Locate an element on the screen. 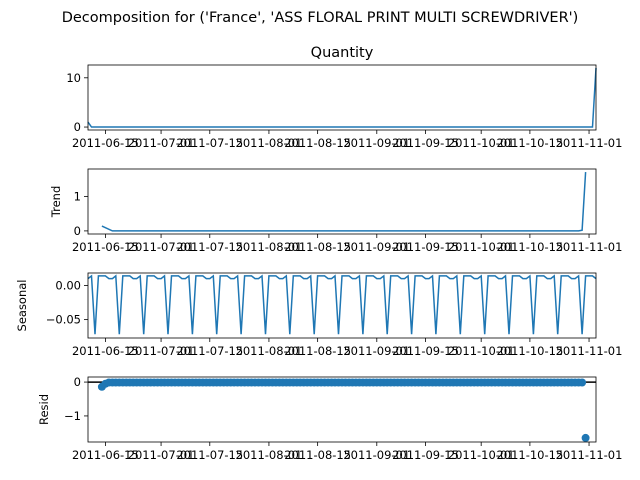 The height and width of the screenshot is (480, 640). observed-series-line is located at coordinates (342, 97).